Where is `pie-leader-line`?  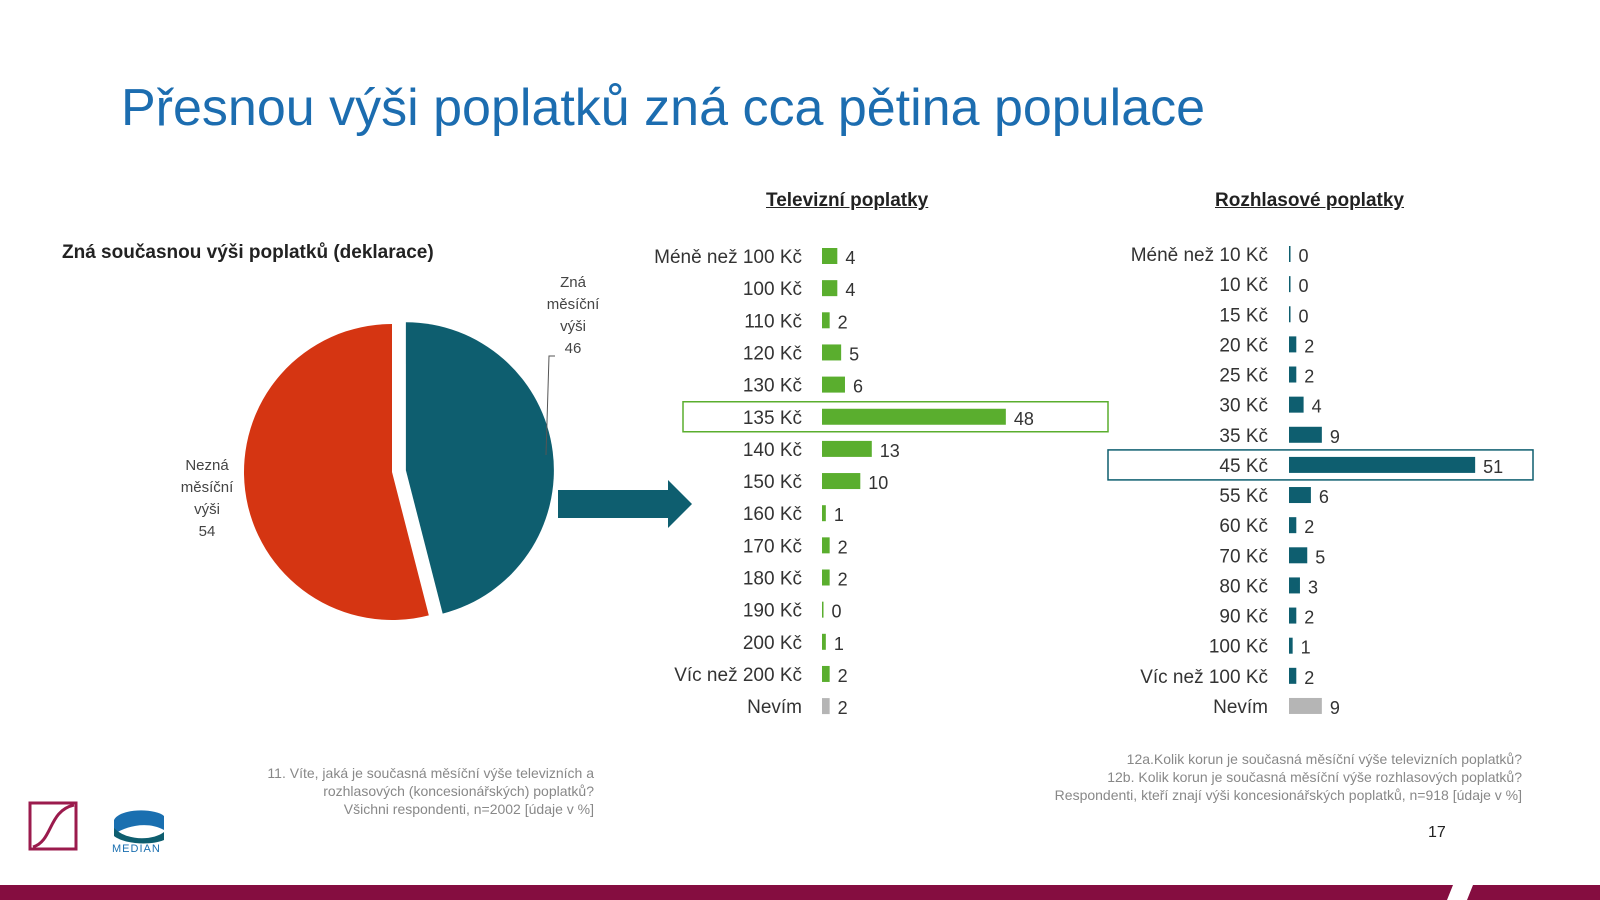 pie-leader-line is located at coordinates (550, 405).